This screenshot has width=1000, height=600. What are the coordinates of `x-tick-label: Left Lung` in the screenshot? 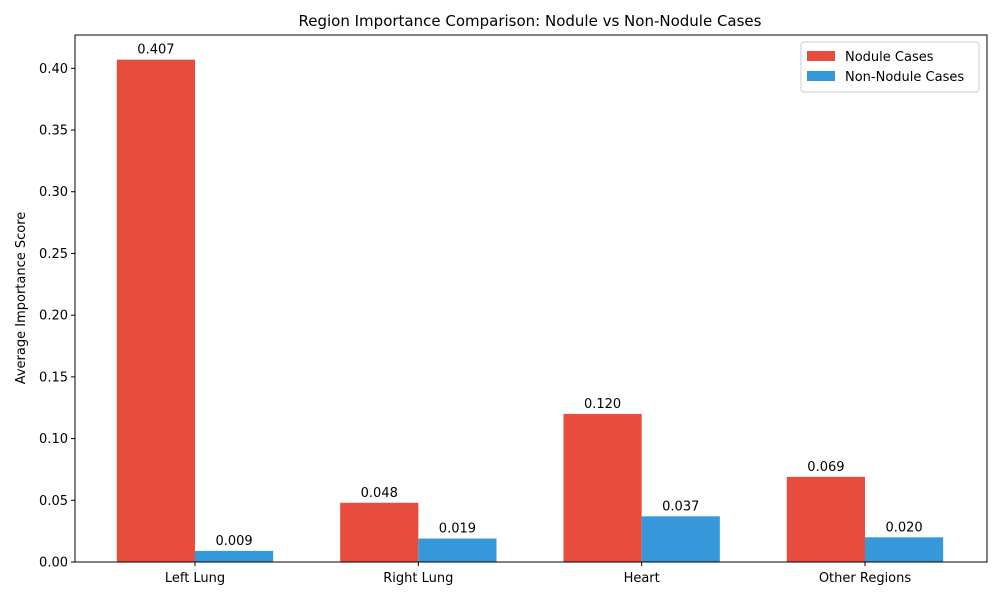 It's located at (195, 578).